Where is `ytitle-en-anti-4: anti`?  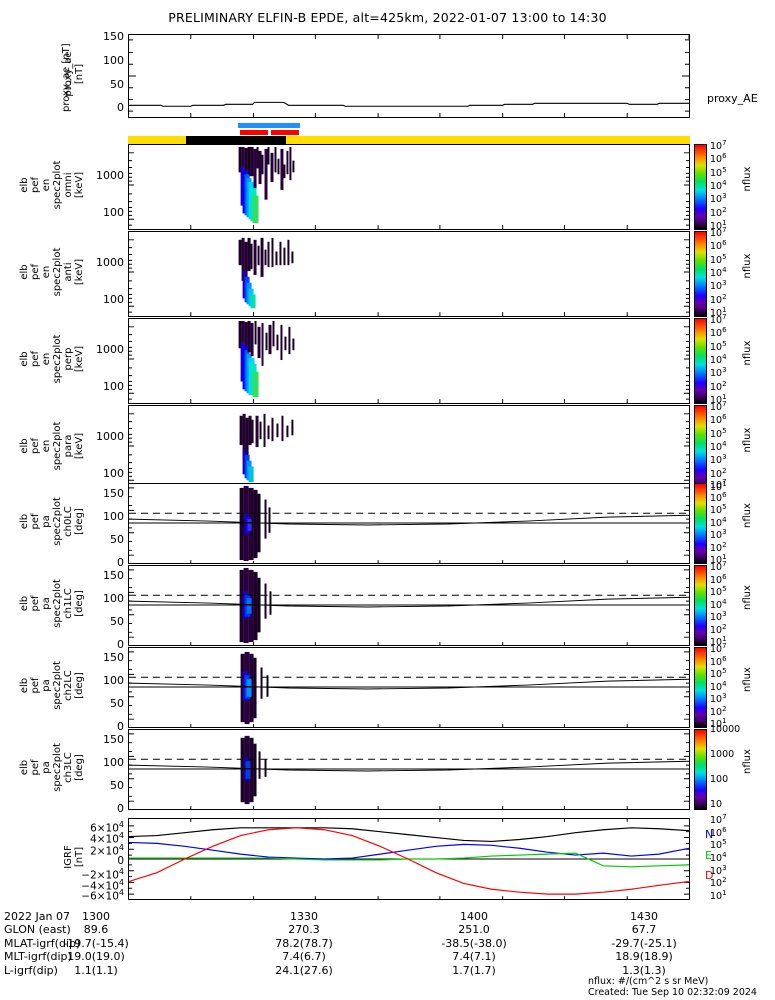 ytitle-en-anti-4: anti is located at coordinates (68, 272).